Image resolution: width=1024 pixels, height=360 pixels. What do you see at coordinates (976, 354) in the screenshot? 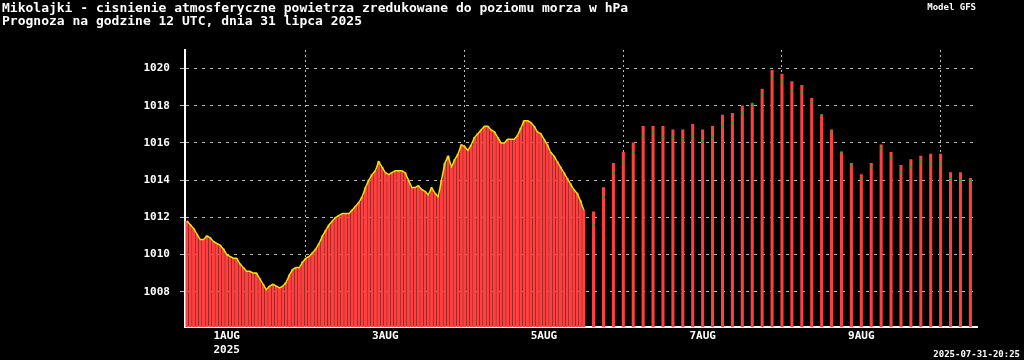
I see `text: 2025-07-31-20:25` at bounding box center [976, 354].